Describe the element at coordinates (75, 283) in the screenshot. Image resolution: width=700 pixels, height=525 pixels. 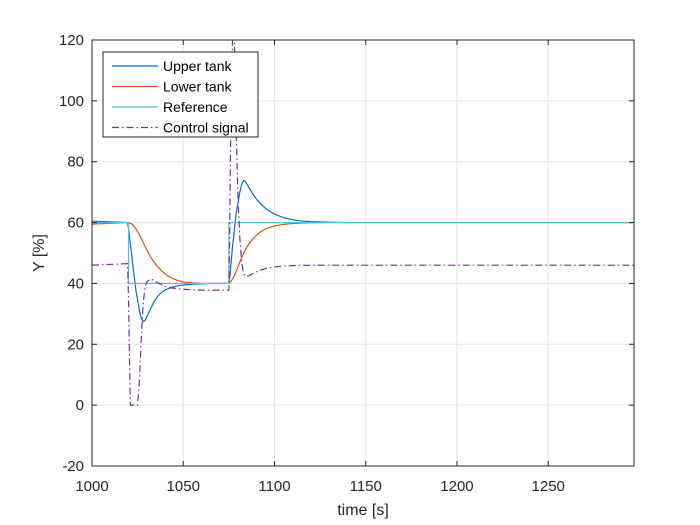
I see `y-tick-label: 40` at that location.